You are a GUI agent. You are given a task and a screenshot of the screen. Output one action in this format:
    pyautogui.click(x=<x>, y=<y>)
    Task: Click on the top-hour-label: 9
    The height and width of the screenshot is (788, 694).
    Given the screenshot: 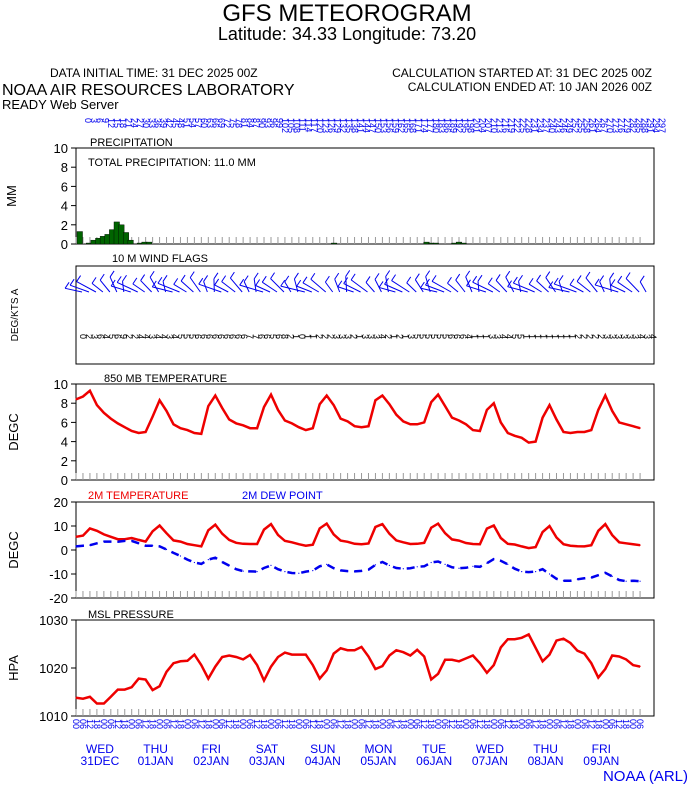 What is the action you would take?
    pyautogui.click(x=105, y=120)
    